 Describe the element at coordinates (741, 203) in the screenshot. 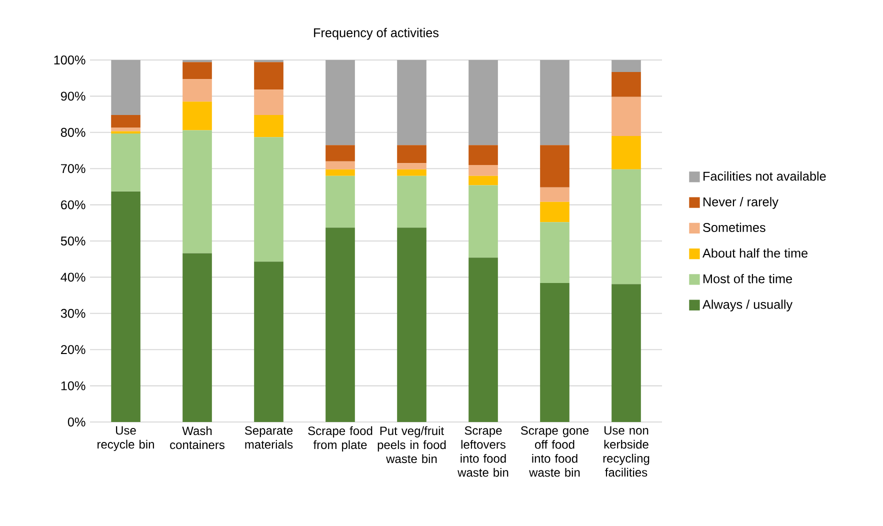

I see `legend-label: Never / rarely` at that location.